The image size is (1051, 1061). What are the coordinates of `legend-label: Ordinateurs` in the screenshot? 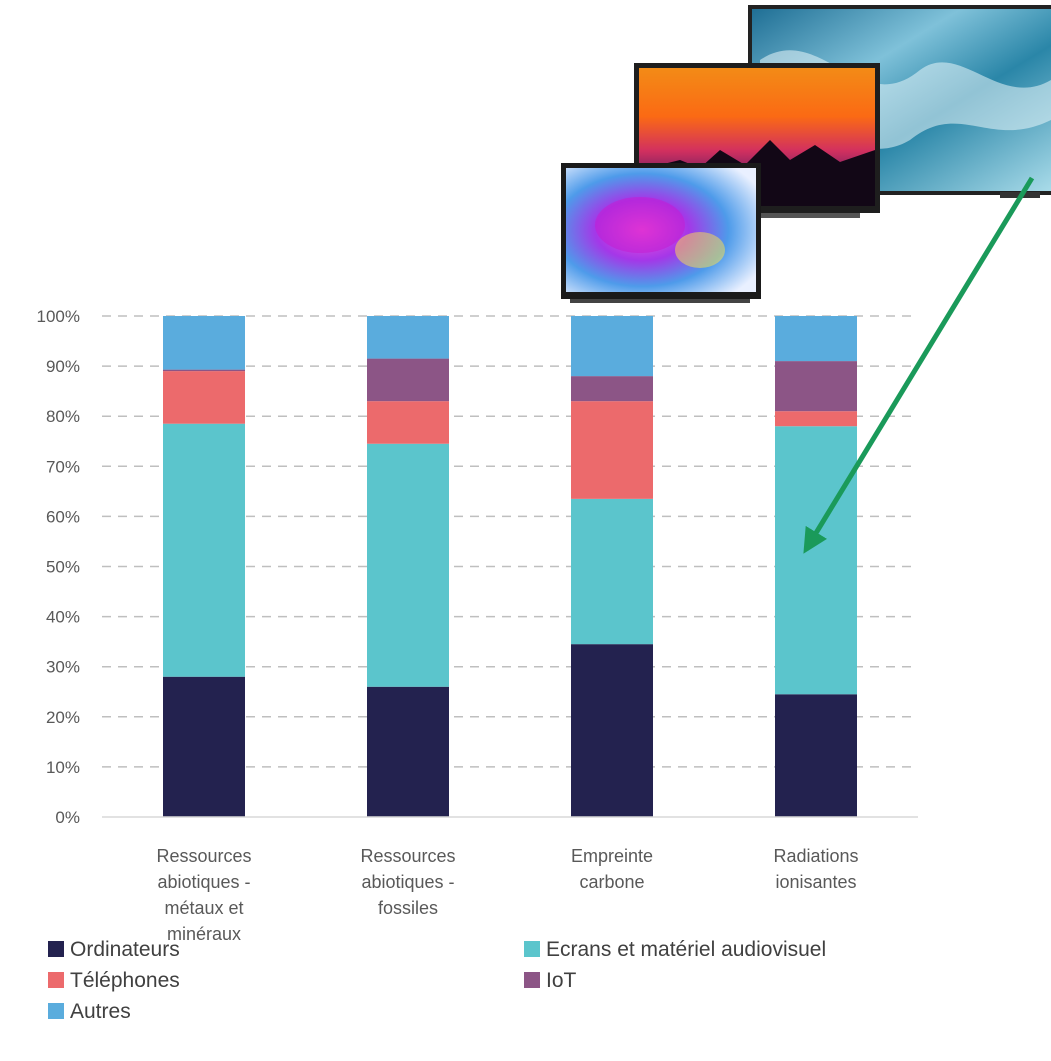 It's located at (125, 949).